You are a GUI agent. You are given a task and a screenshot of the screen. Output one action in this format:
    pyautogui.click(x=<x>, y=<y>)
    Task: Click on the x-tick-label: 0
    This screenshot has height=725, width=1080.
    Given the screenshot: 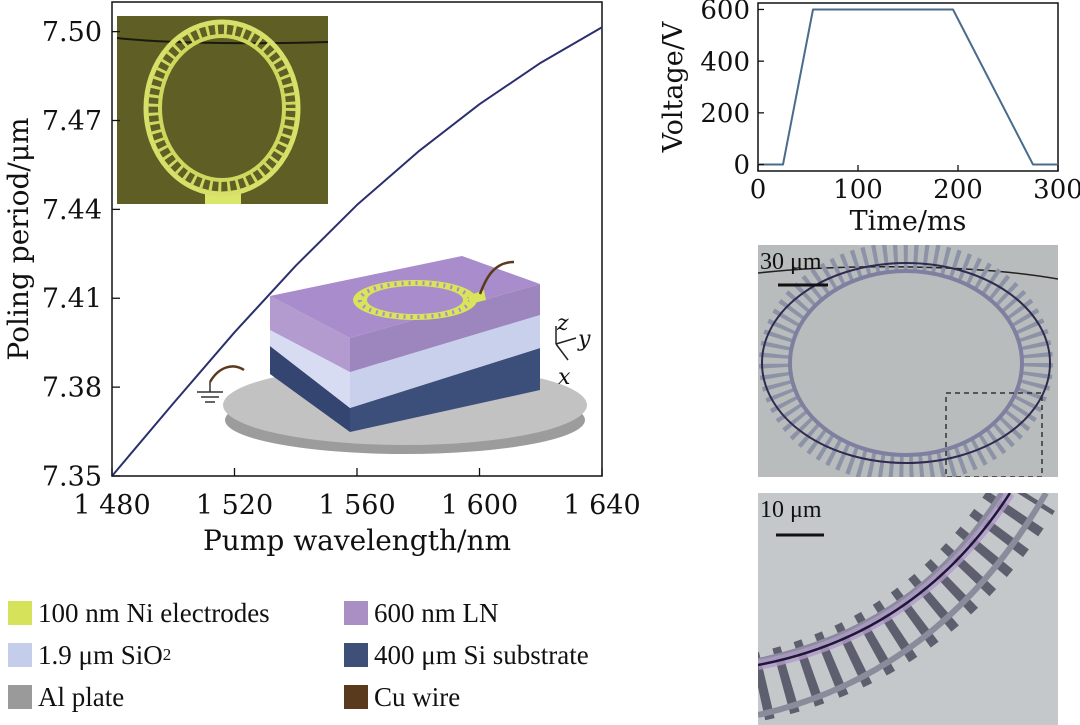 What is the action you would take?
    pyautogui.click(x=758, y=190)
    